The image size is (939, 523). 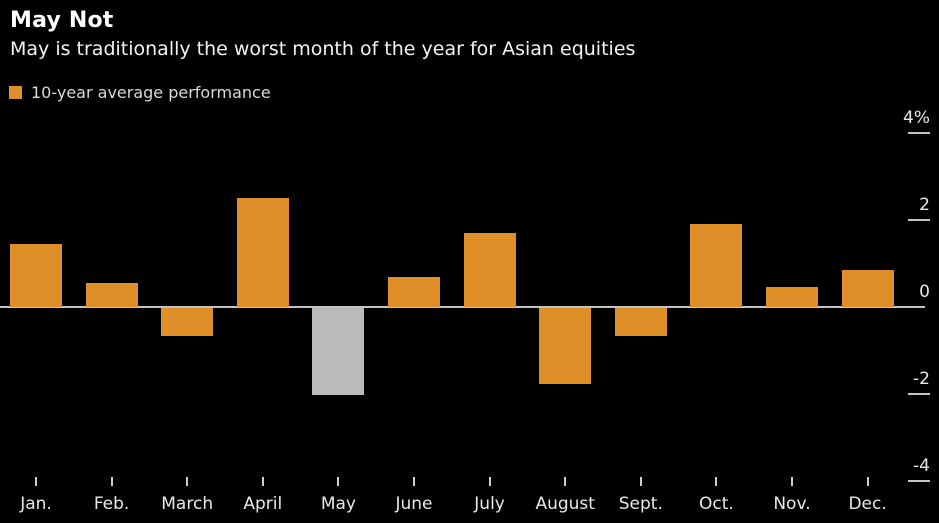 I want to click on bar-nov, so click(x=792, y=297).